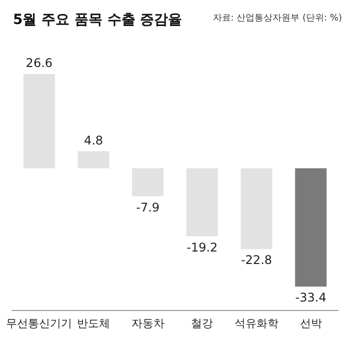 The height and width of the screenshot is (340, 350). I want to click on data-label: -7.9, so click(148, 207).